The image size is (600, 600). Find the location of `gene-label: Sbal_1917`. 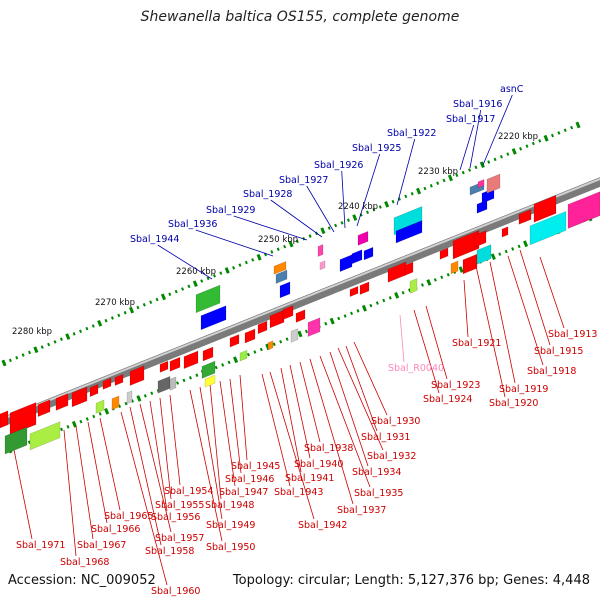

gene-label: Sbal_1917 is located at coordinates (470, 119).